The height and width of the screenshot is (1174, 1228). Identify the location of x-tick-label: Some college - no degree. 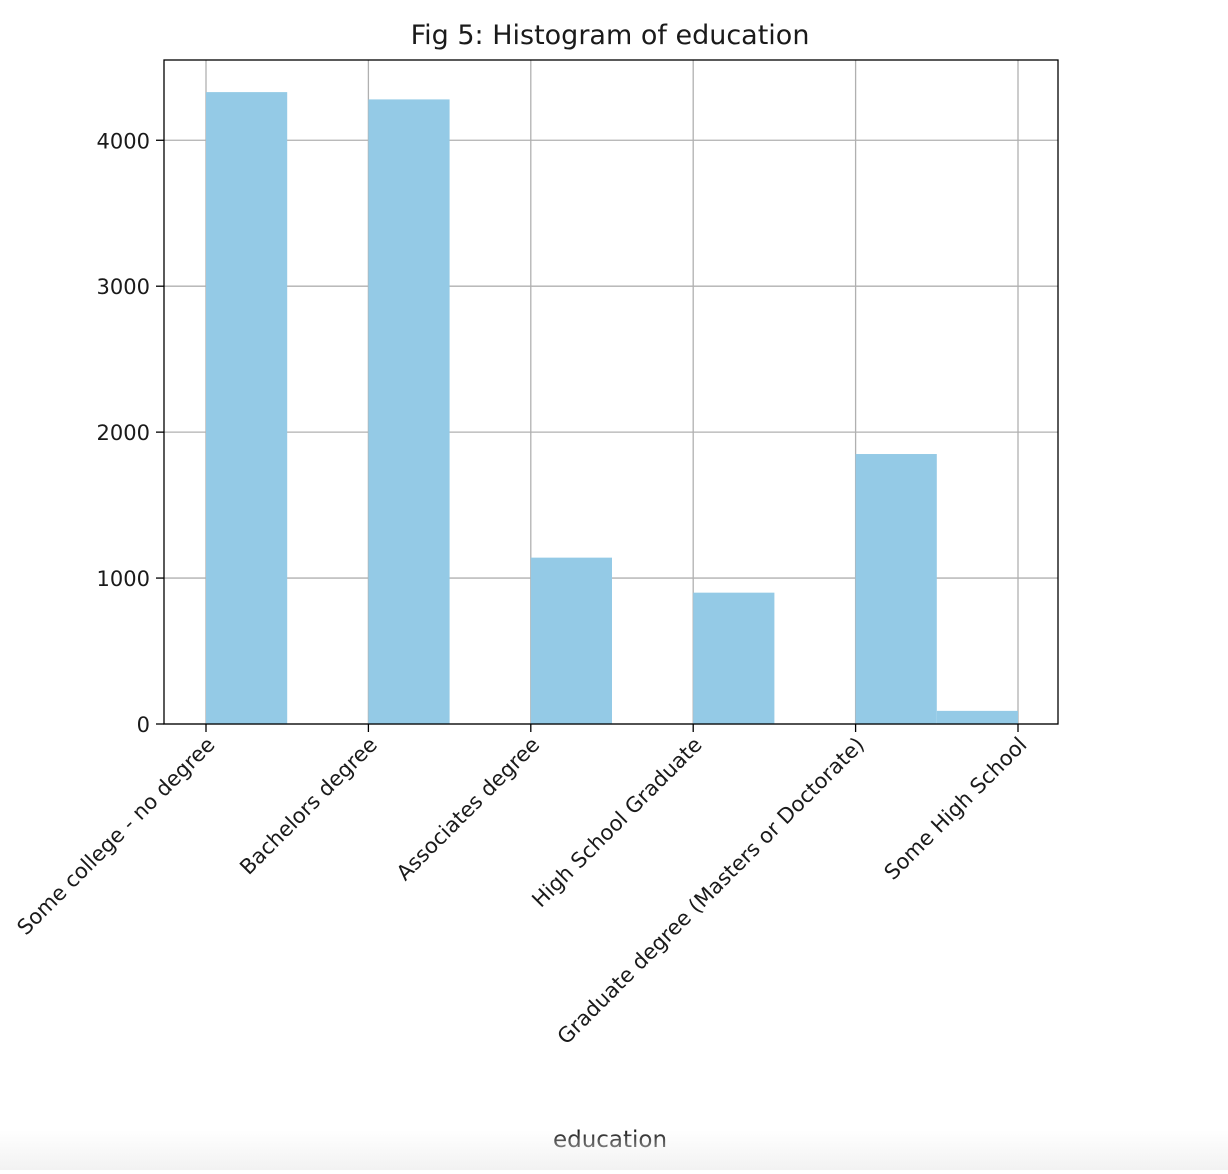
(115, 836).